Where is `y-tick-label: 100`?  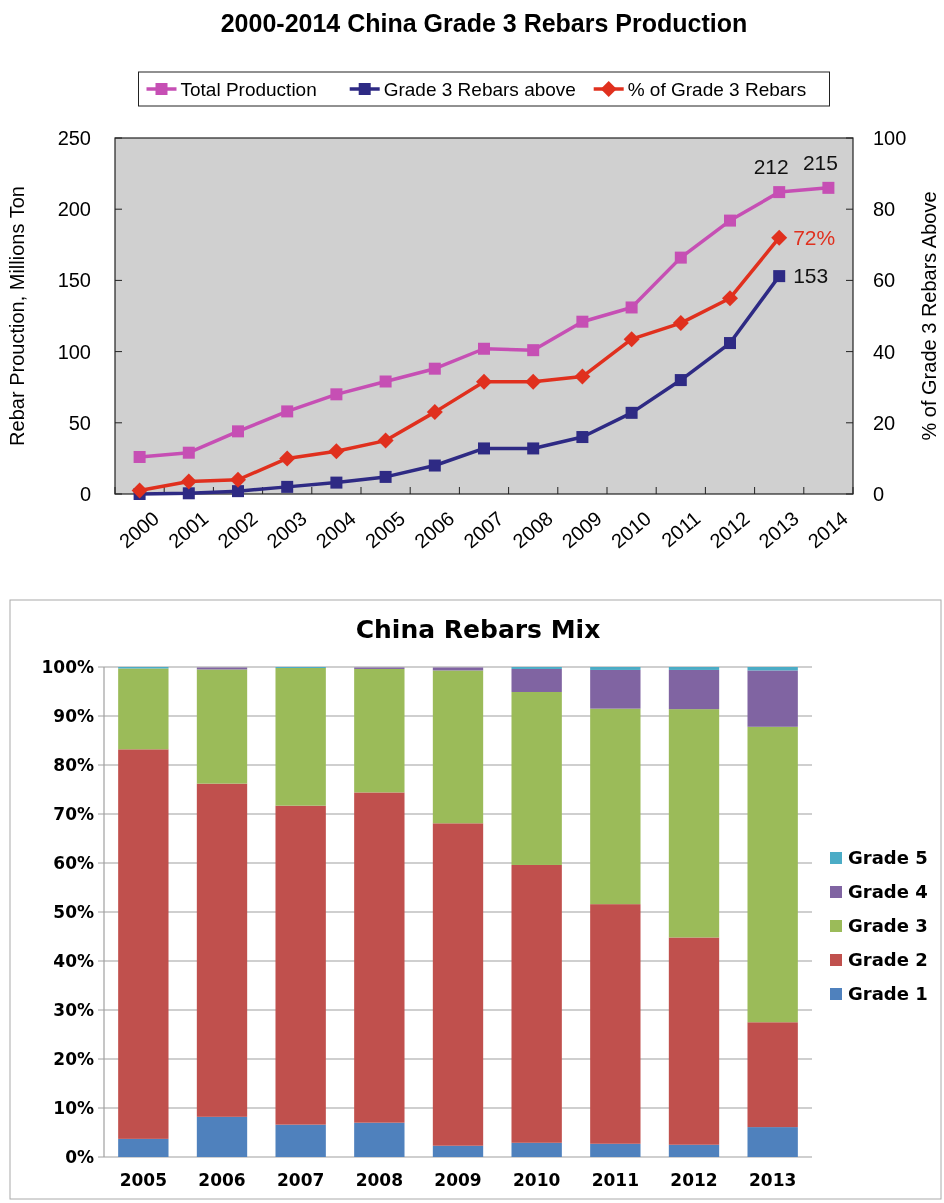 y-tick-label: 100 is located at coordinates (74, 351).